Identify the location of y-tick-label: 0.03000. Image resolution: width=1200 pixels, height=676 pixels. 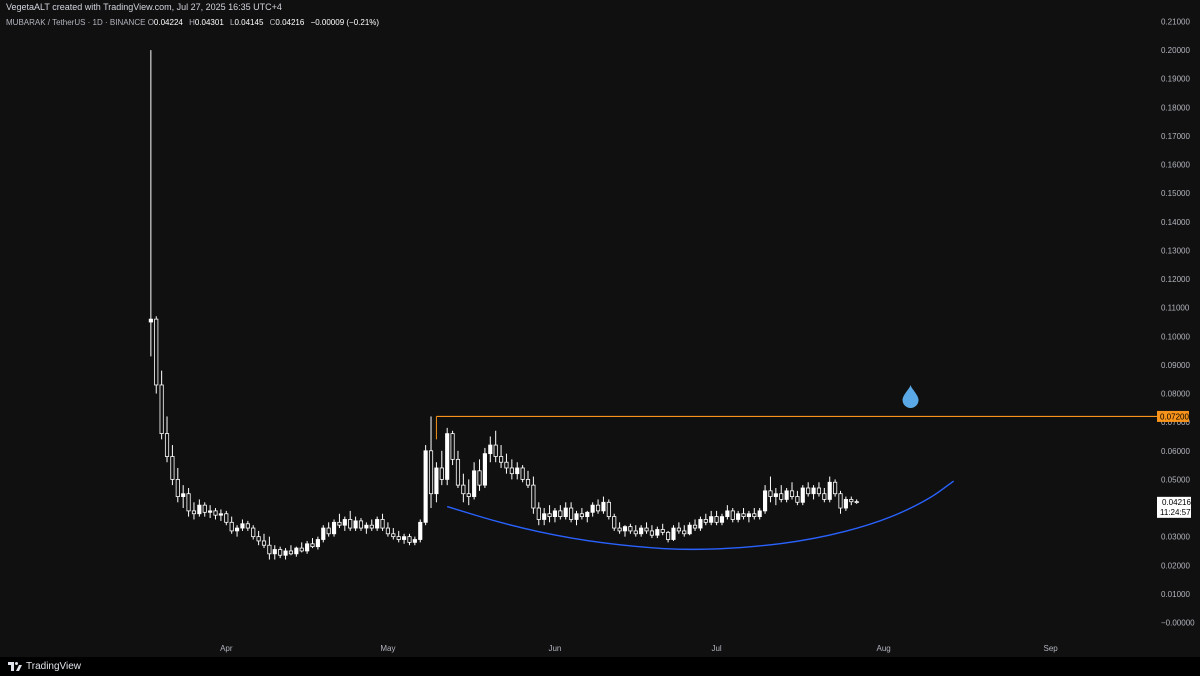
(1175, 537).